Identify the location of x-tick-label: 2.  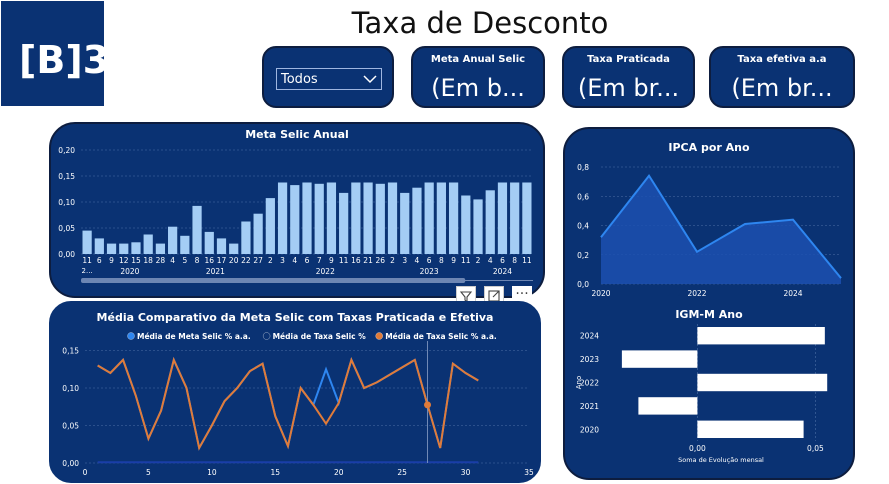
(478, 260).